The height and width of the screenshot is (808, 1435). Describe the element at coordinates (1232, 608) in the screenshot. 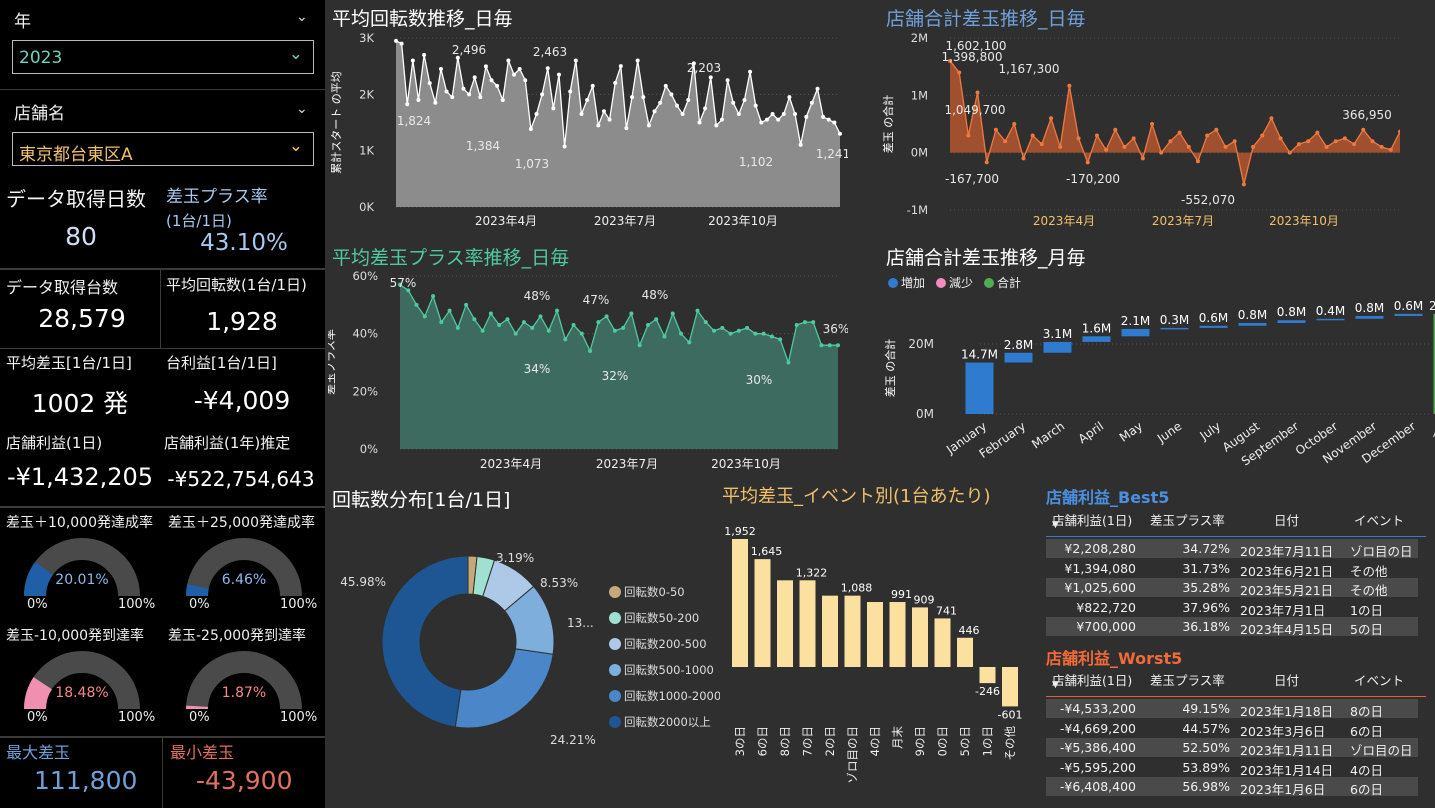

I see `table-row: ¥822,720 37.96% 2023年7月1日 1の日` at that location.